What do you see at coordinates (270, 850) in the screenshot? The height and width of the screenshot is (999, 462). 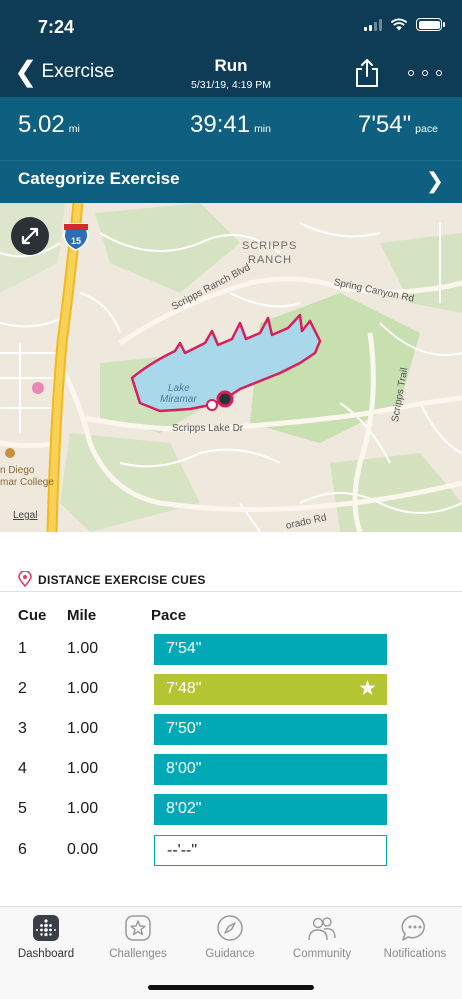 I see `pace-bar: --'--"` at bounding box center [270, 850].